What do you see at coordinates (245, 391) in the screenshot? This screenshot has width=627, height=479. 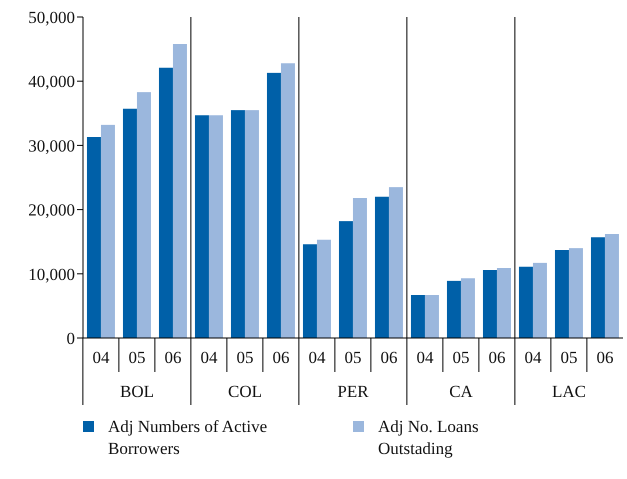 I see `text: COL` at bounding box center [245, 391].